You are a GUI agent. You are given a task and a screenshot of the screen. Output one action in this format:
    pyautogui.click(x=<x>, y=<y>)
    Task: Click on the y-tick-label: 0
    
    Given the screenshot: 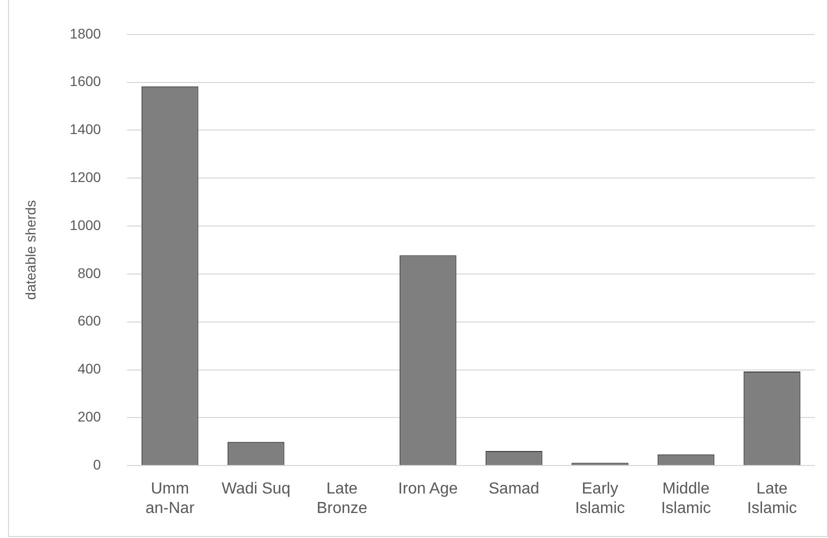 What is the action you would take?
    pyautogui.click(x=97, y=464)
    